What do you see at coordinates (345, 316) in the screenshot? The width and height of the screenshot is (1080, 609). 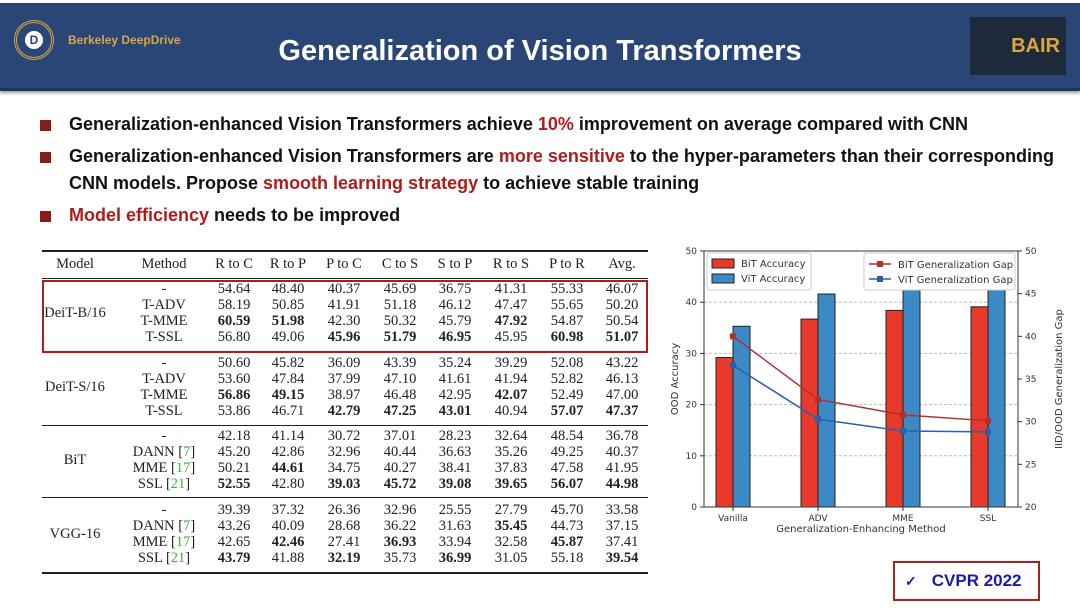 I see `highlight-box` at bounding box center [345, 316].